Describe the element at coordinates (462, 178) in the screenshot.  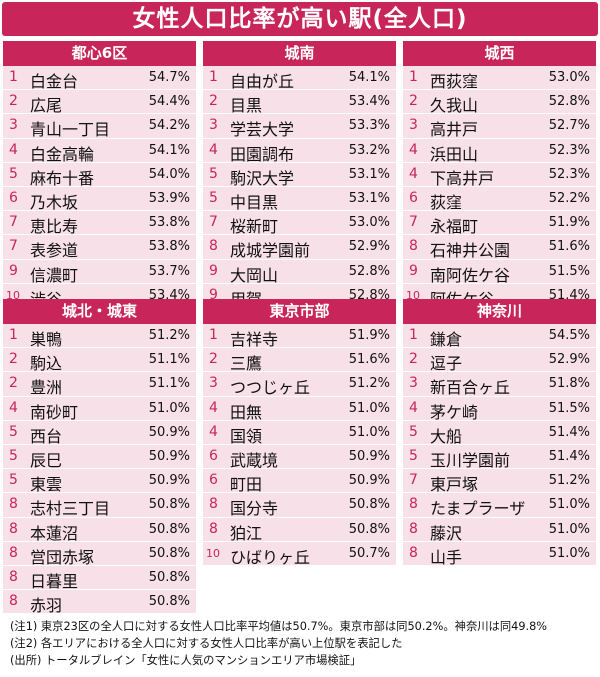
I see `station-name: 下高井戸` at that location.